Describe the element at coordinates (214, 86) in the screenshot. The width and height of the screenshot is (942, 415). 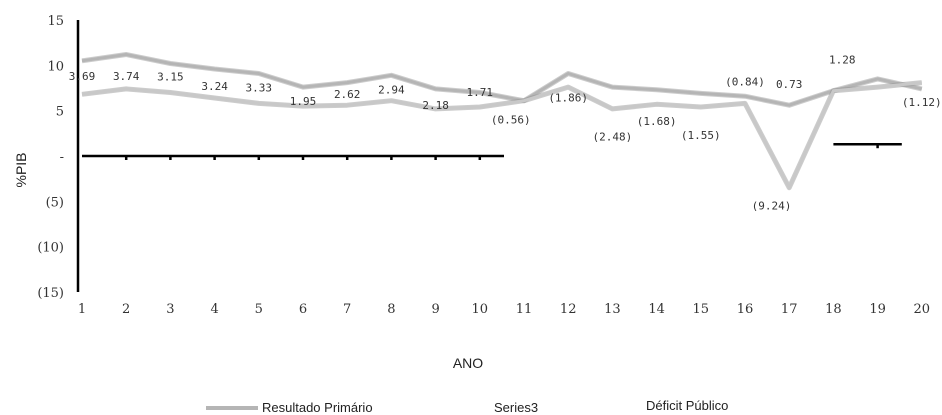
I see `data-label: 3.24` at that location.